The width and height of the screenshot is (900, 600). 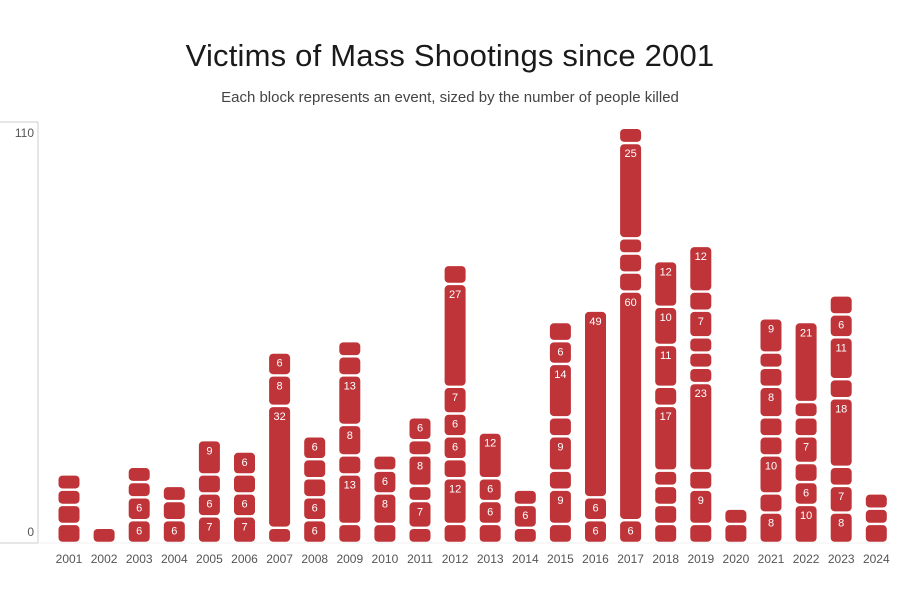 I want to click on bar-2006: 7 6 6, so click(x=244, y=497).